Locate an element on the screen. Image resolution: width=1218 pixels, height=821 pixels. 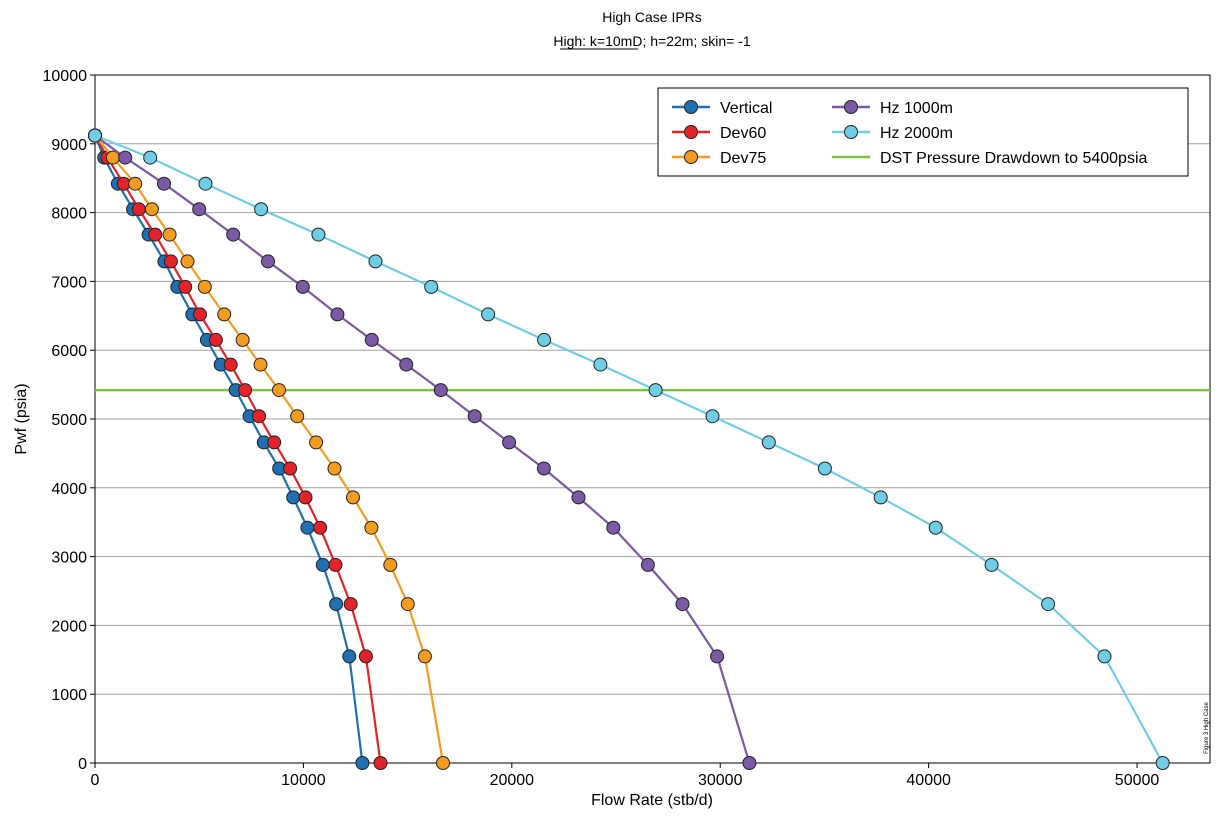
legend-item-dev75: Dev75 is located at coordinates (719, 158).